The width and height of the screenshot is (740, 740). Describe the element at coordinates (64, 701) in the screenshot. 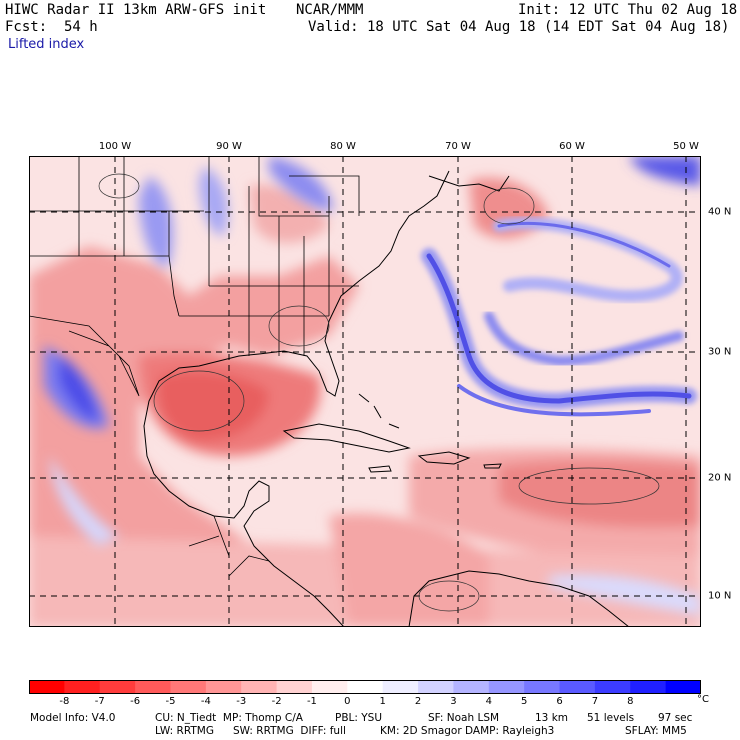

I see `colorbar-tick-label: -8` at that location.